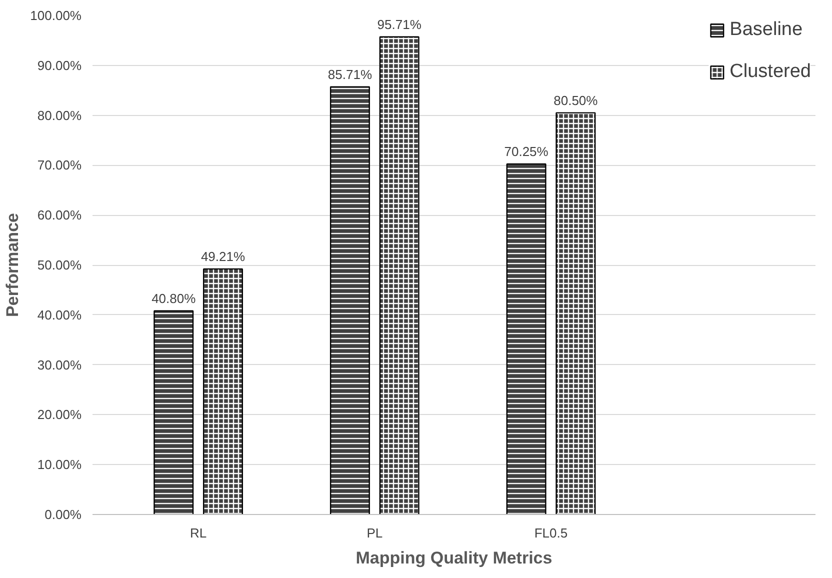 The image size is (832, 578). I want to click on y-tick-label: 10.00%, so click(59, 464).